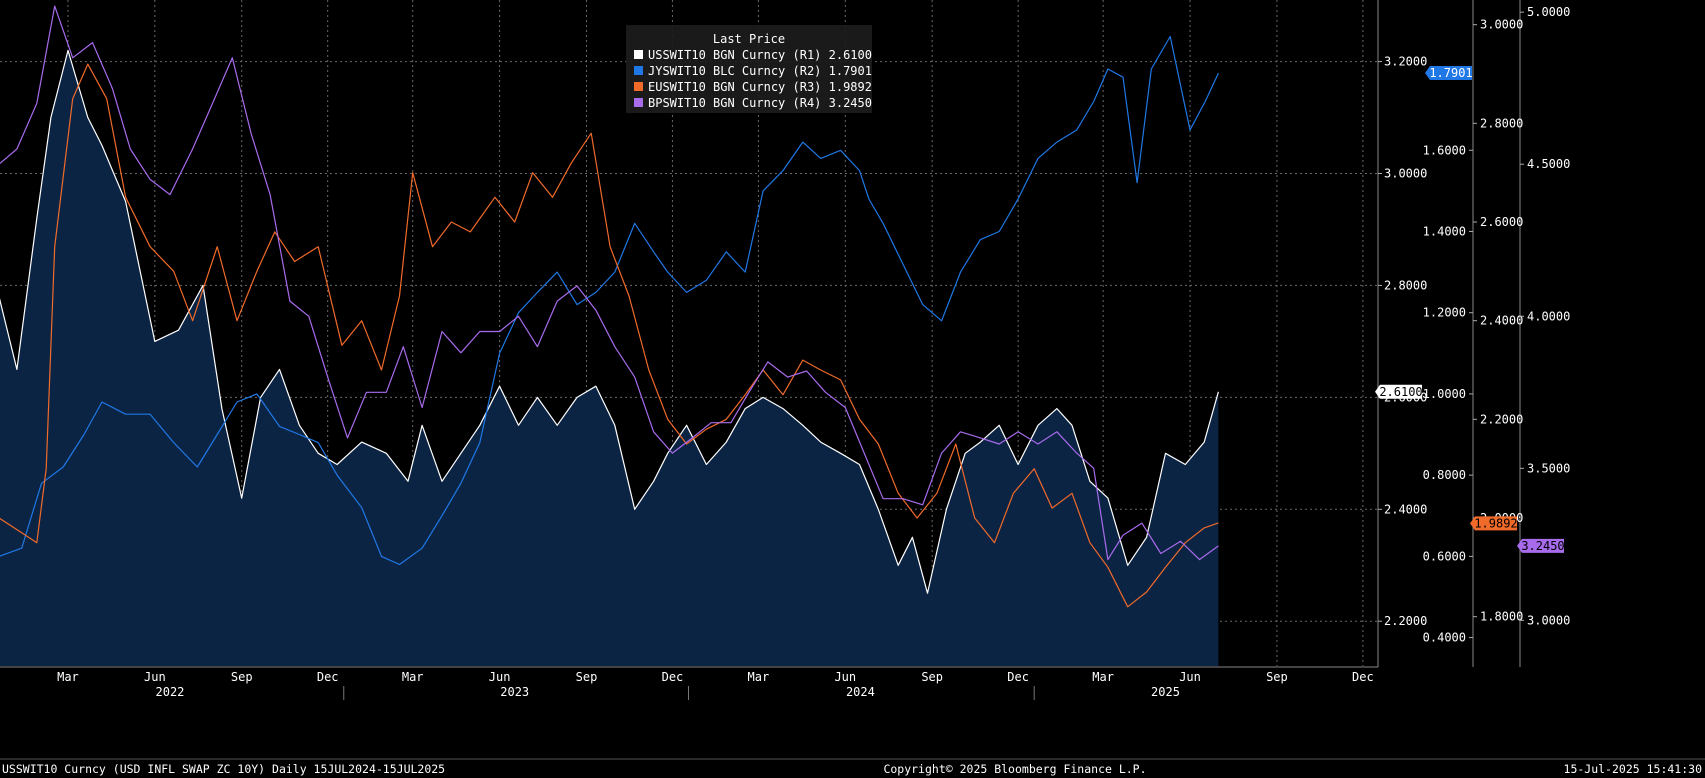 This screenshot has height=778, width=1705. I want to click on last-value-tag-2: 1.9892, so click(1495, 523).